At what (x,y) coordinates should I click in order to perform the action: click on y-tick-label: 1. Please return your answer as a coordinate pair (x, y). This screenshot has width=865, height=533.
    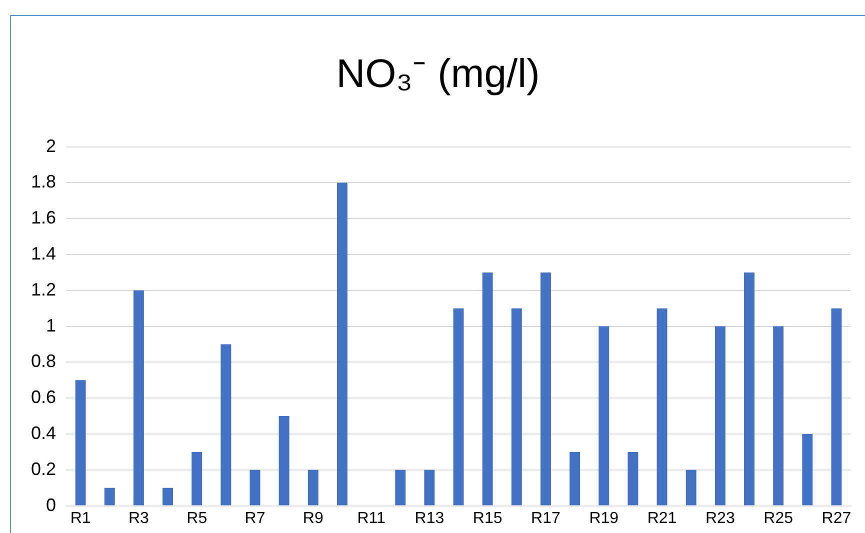
    Looking at the image, I should click on (51, 325).